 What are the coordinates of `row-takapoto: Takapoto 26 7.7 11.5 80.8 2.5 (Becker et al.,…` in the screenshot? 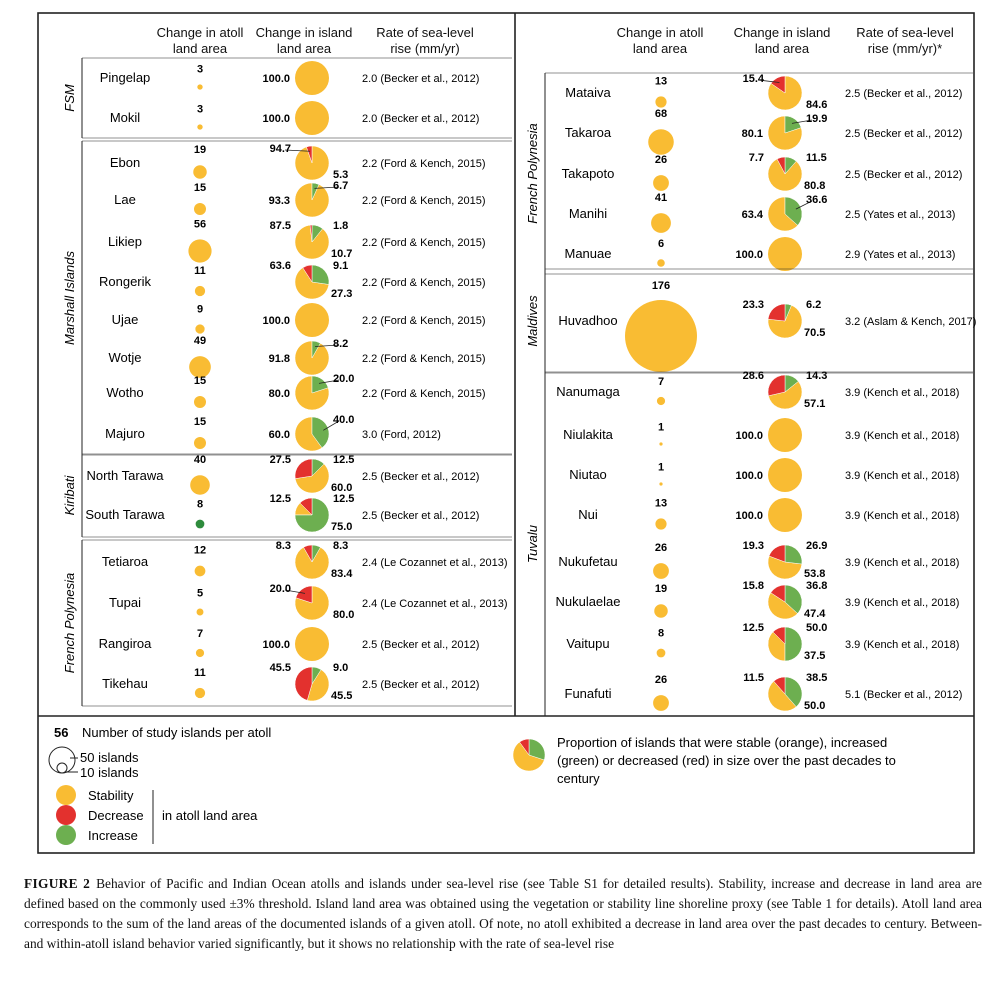 It's located at (762, 172).